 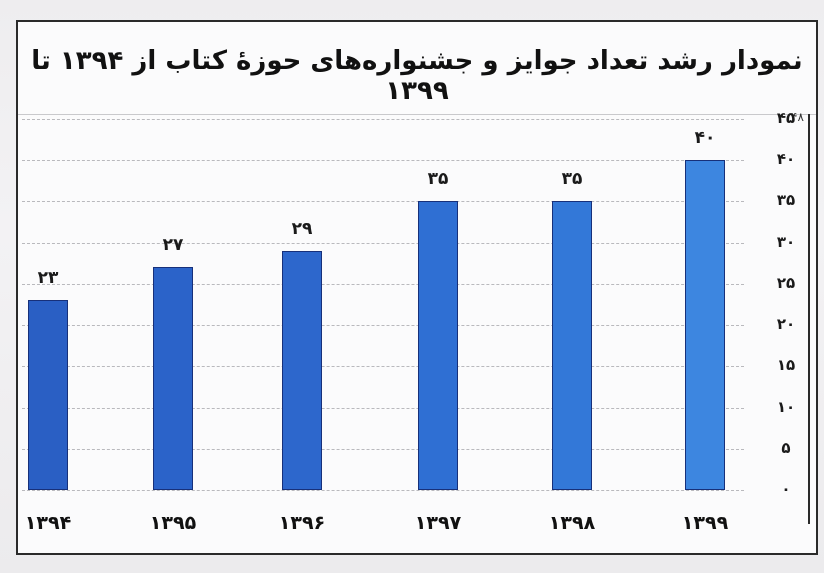 I want to click on value-label: ۲۹, so click(x=302, y=228).